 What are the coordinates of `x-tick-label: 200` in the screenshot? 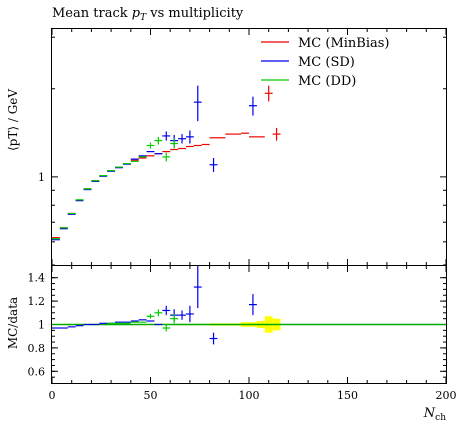 It's located at (446, 395).